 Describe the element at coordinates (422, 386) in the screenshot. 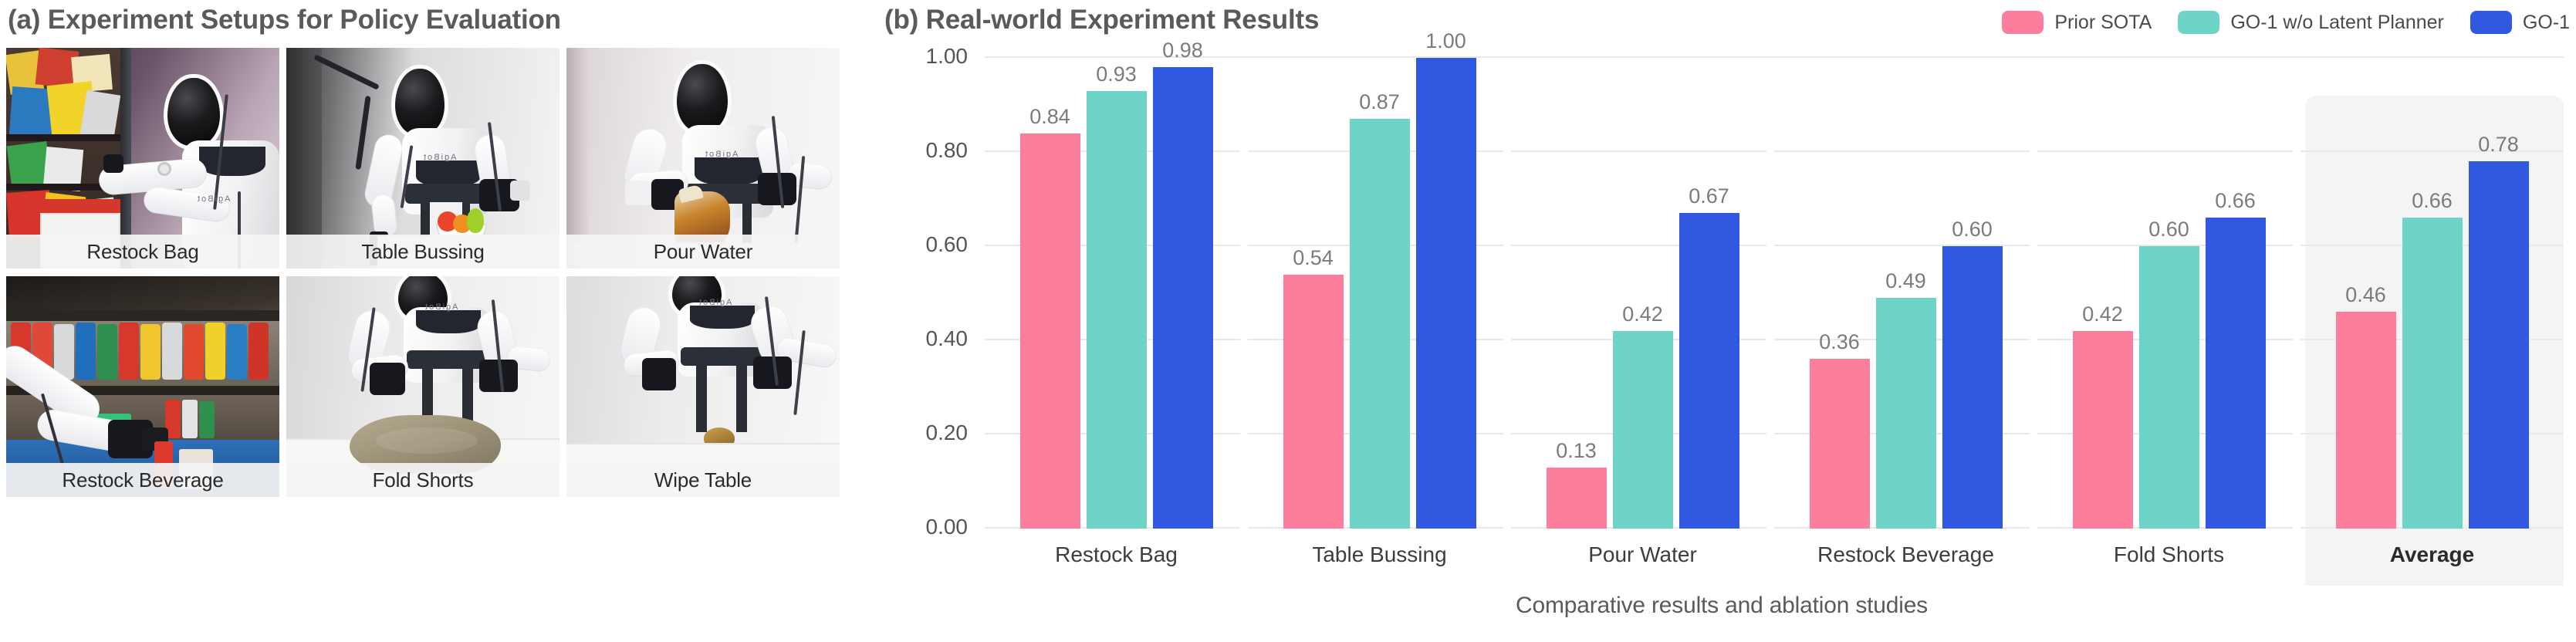

I see `photo-card-fold-shorts: AgiBot Fold Shorts` at that location.